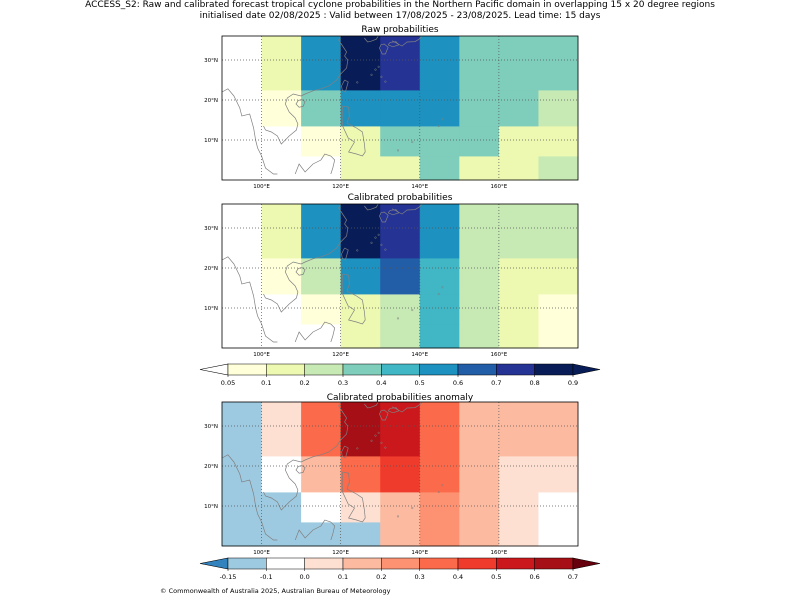 This screenshot has width=800, height=600. Describe the element at coordinates (304, 383) in the screenshot. I see `colorbar-tick-label: 0.2` at that location.